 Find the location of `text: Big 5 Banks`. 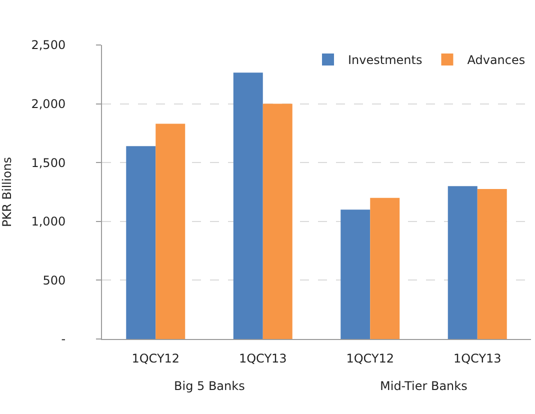

text: Big 5 Banks is located at coordinates (209, 386).